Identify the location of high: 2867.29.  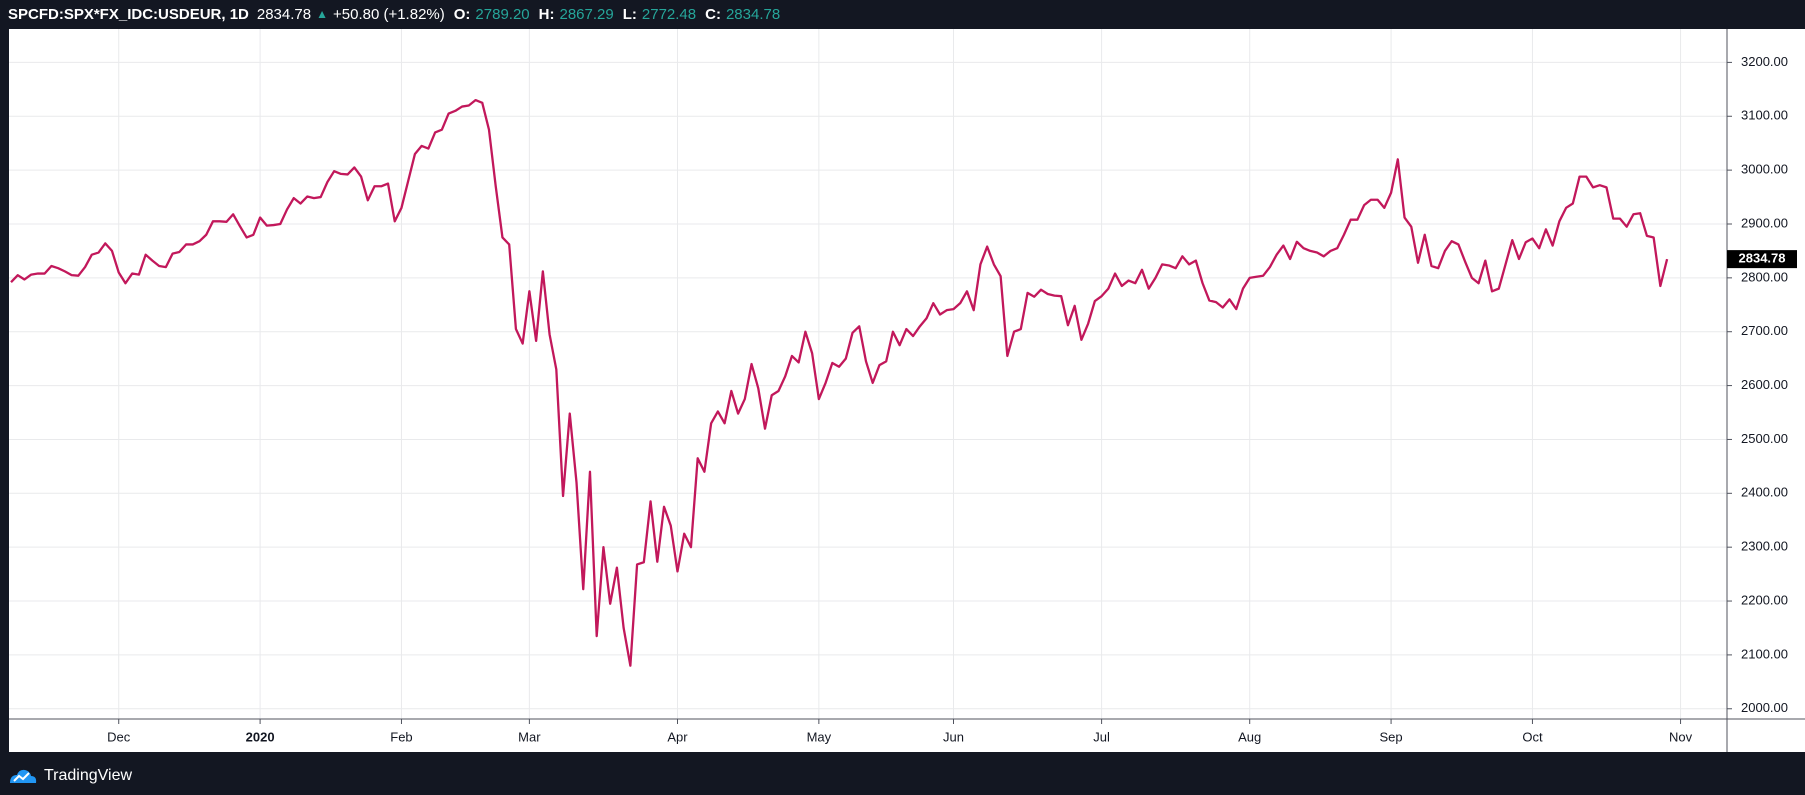
(586, 14).